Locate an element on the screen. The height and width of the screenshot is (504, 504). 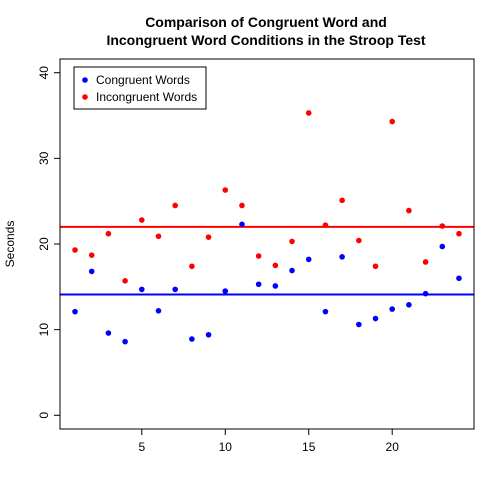
y-tick-label-30: 30 is located at coordinates (44, 158).